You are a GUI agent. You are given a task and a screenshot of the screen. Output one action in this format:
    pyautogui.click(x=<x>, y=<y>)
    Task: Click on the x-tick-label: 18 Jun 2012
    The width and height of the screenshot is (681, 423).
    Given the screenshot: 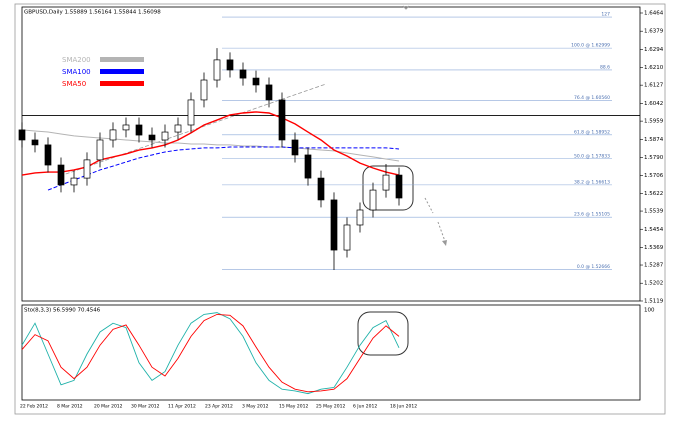 What is the action you would take?
    pyautogui.click(x=403, y=407)
    